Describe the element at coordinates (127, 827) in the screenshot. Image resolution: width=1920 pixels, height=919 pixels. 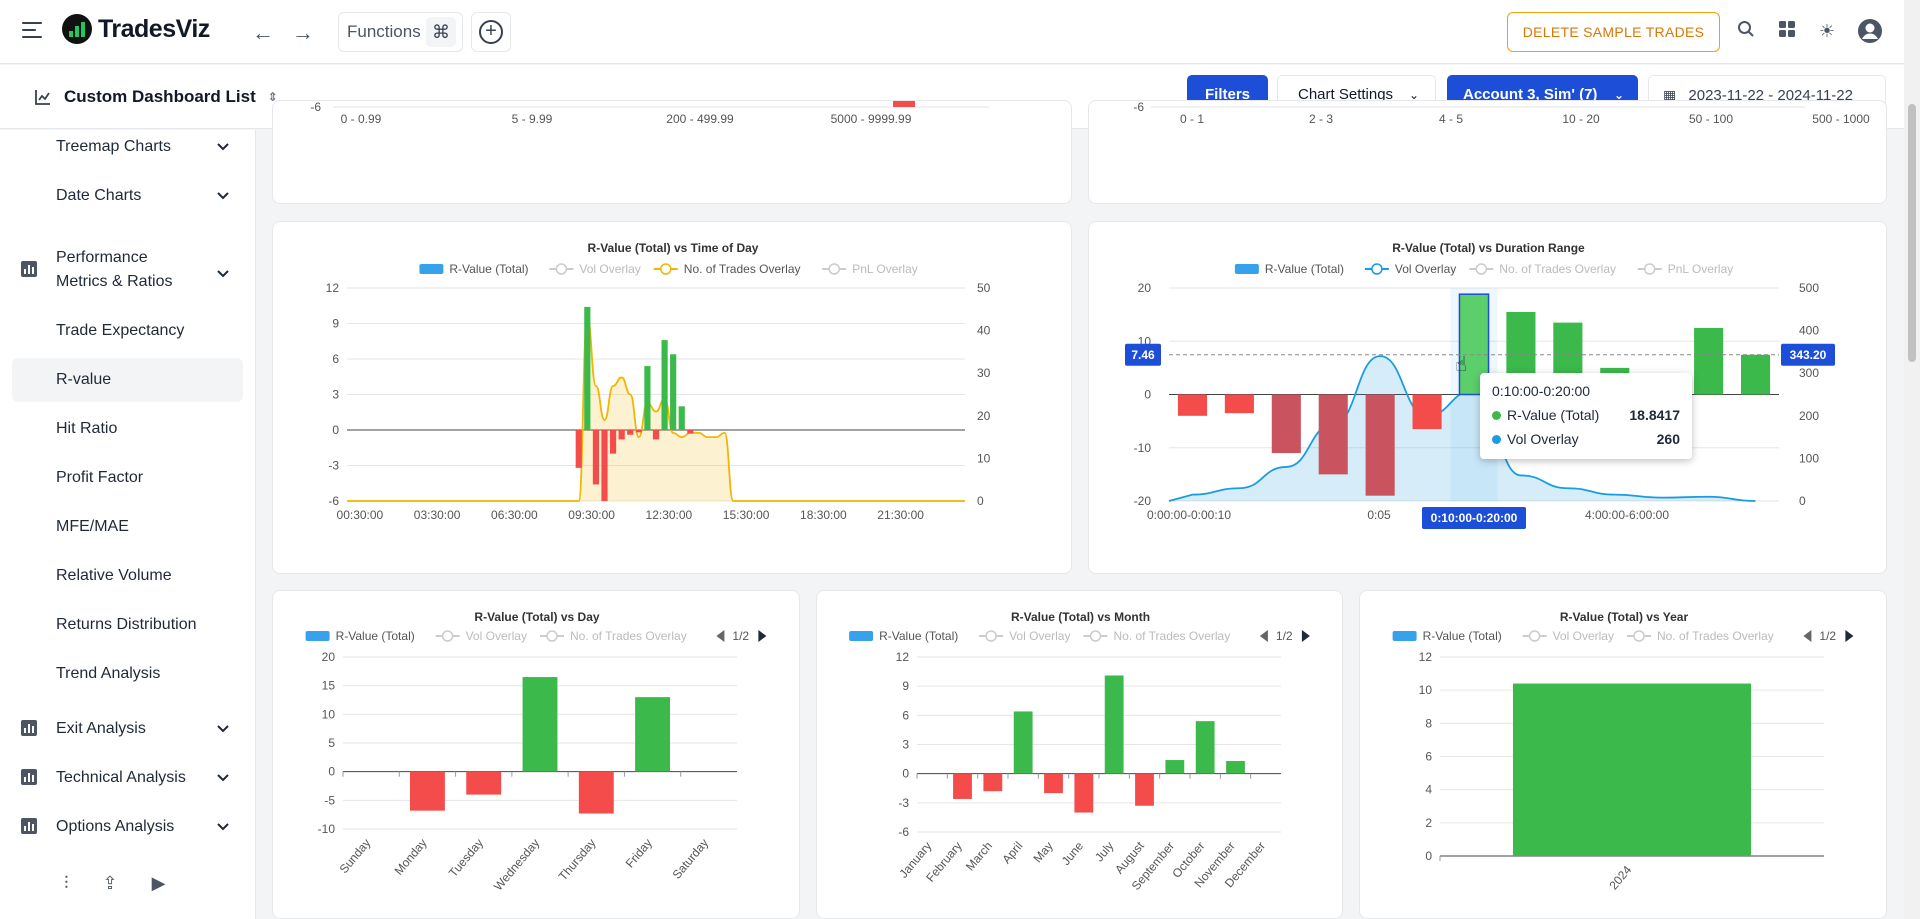
I see `sidebar-item-options-analysis: Options Analysis` at that location.